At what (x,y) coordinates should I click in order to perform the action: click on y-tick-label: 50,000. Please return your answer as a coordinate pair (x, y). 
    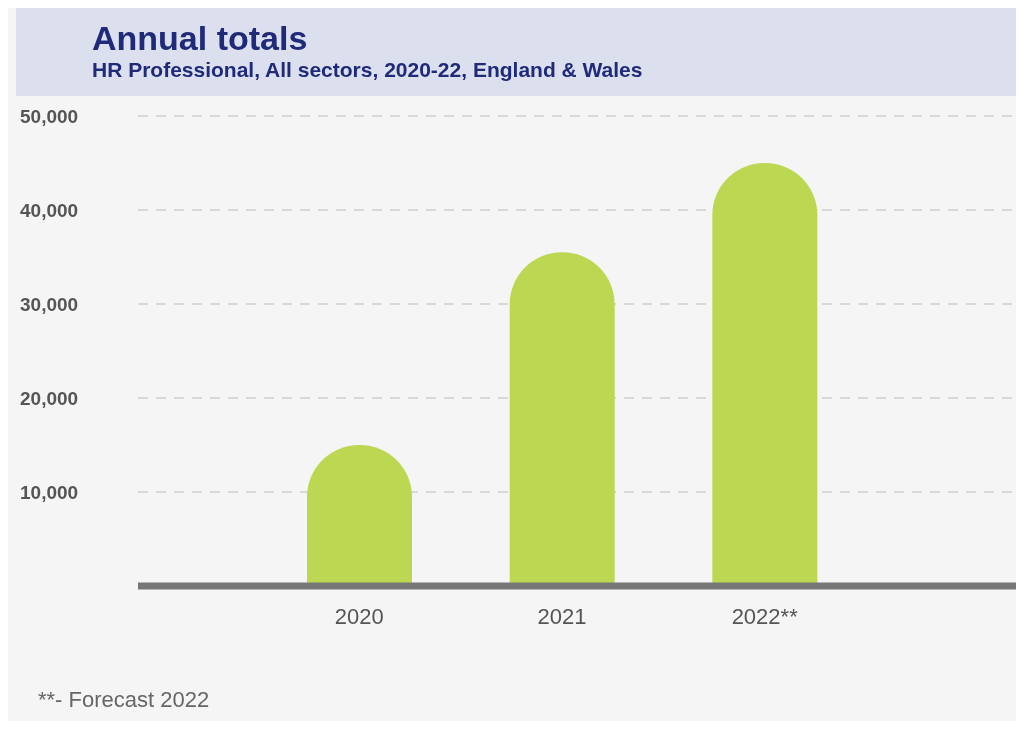
    Looking at the image, I should click on (49, 116).